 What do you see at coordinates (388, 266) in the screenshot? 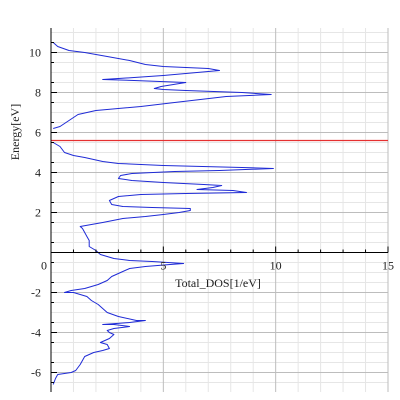
I see `x-tick-label: 15` at bounding box center [388, 266].